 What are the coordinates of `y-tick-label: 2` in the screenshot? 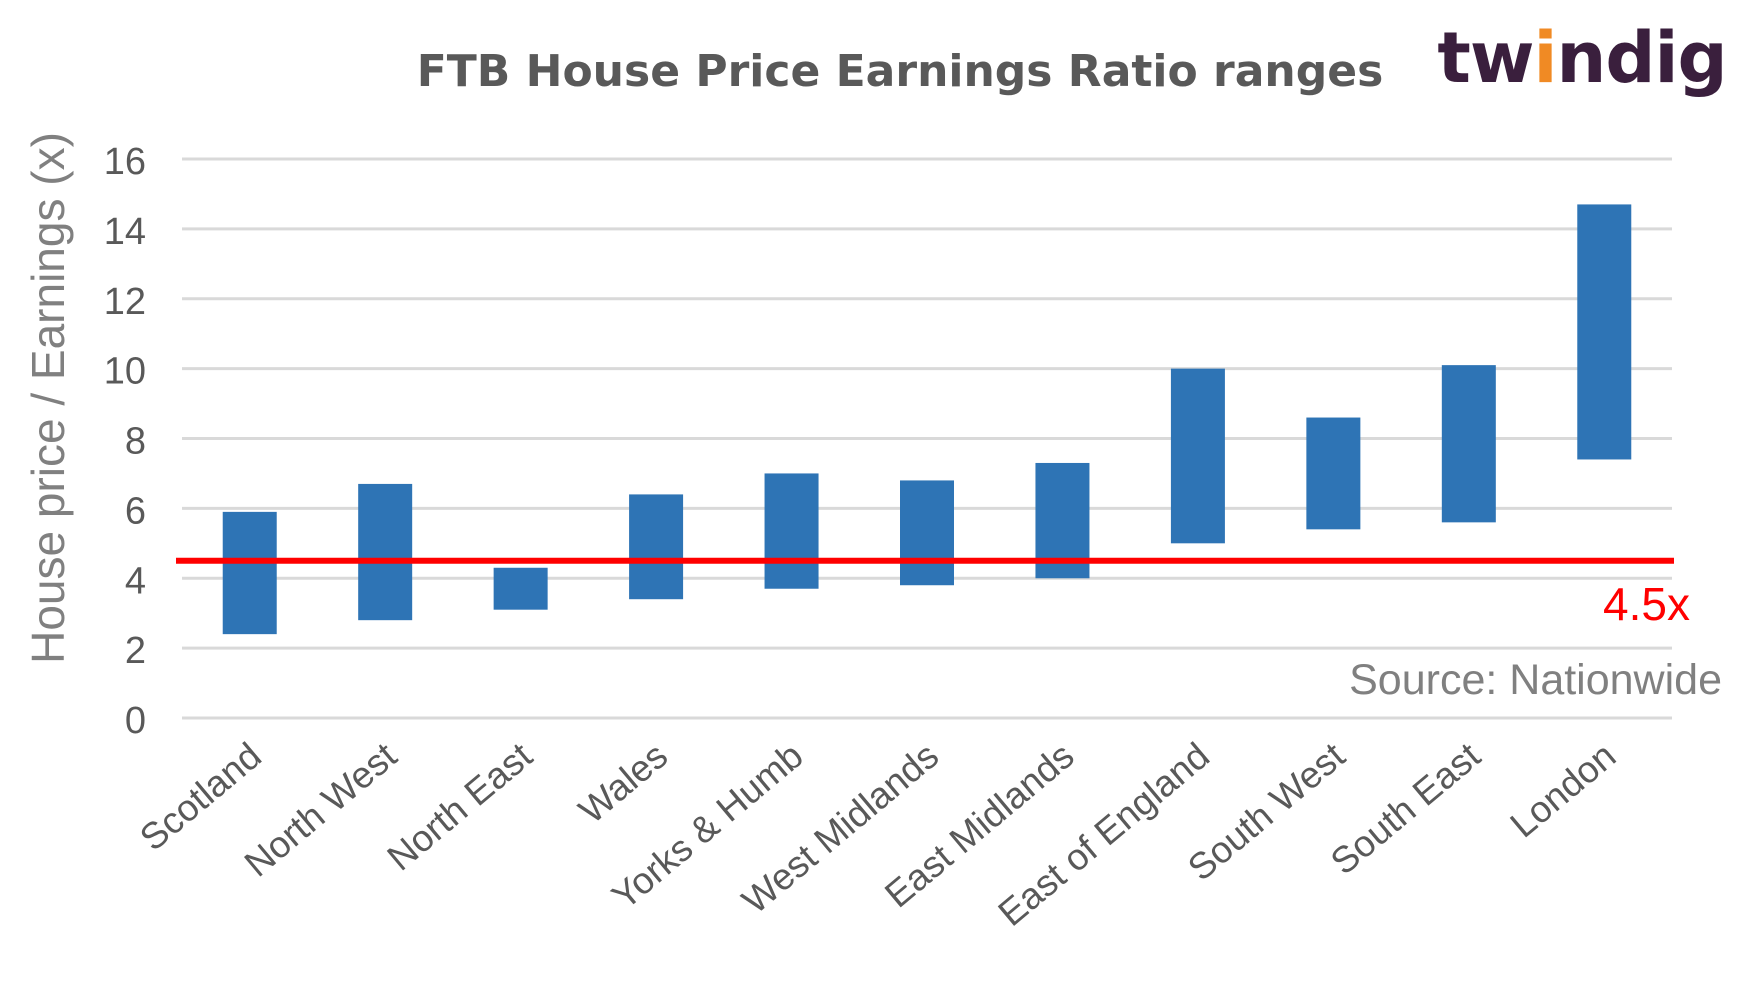 It's located at (135, 651).